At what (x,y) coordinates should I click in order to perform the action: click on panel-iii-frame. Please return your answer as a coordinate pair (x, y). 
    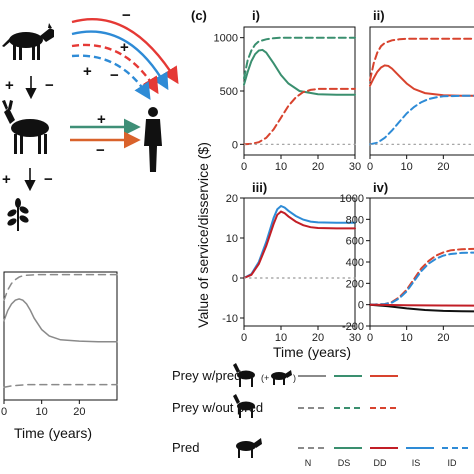
    Looking at the image, I should click on (299, 262).